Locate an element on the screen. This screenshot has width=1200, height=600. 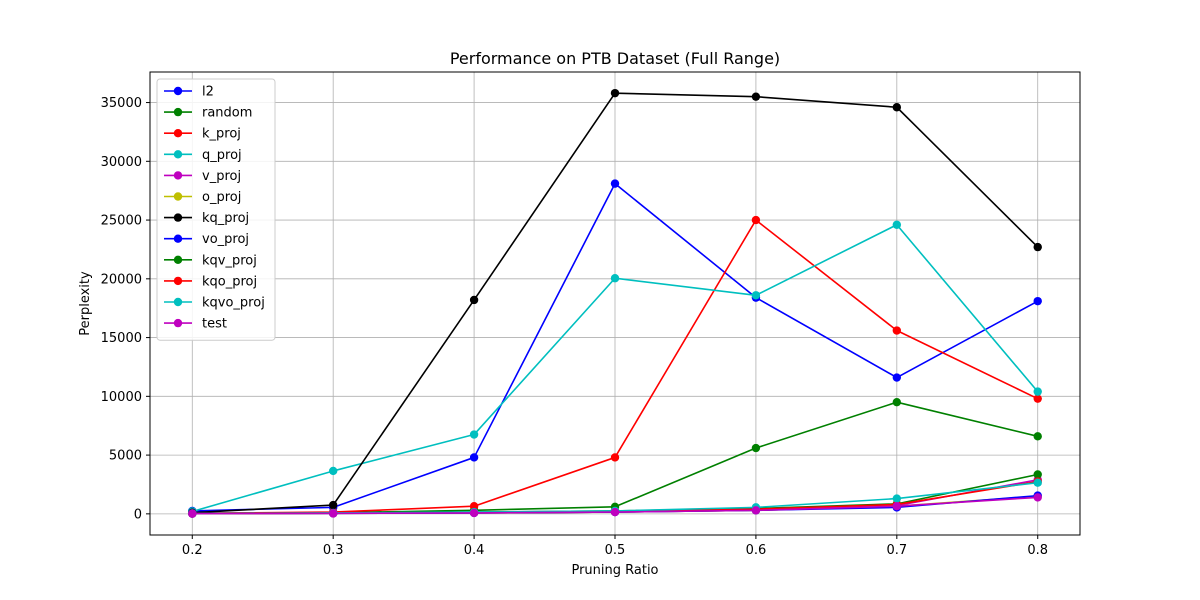
legend-label: v_proj is located at coordinates (221, 176).